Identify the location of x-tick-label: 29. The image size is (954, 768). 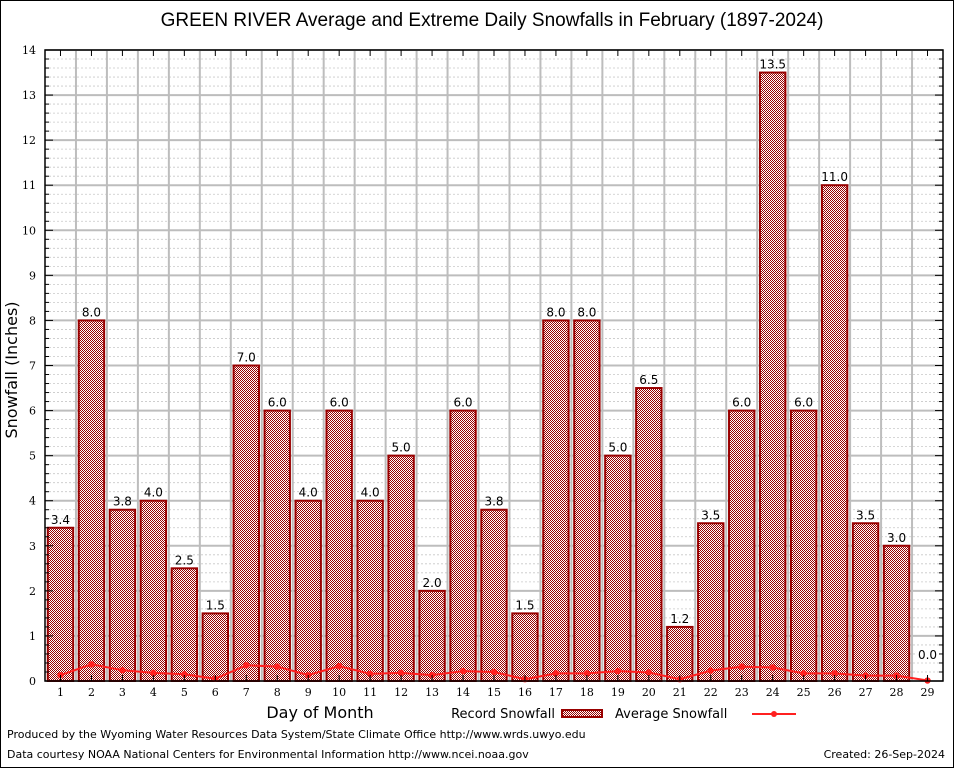
(928, 692).